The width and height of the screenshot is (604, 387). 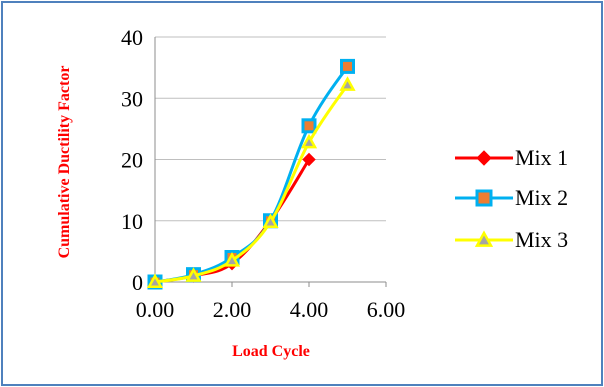 What do you see at coordinates (511, 239) in the screenshot?
I see `legend-item-3: Mix 3` at bounding box center [511, 239].